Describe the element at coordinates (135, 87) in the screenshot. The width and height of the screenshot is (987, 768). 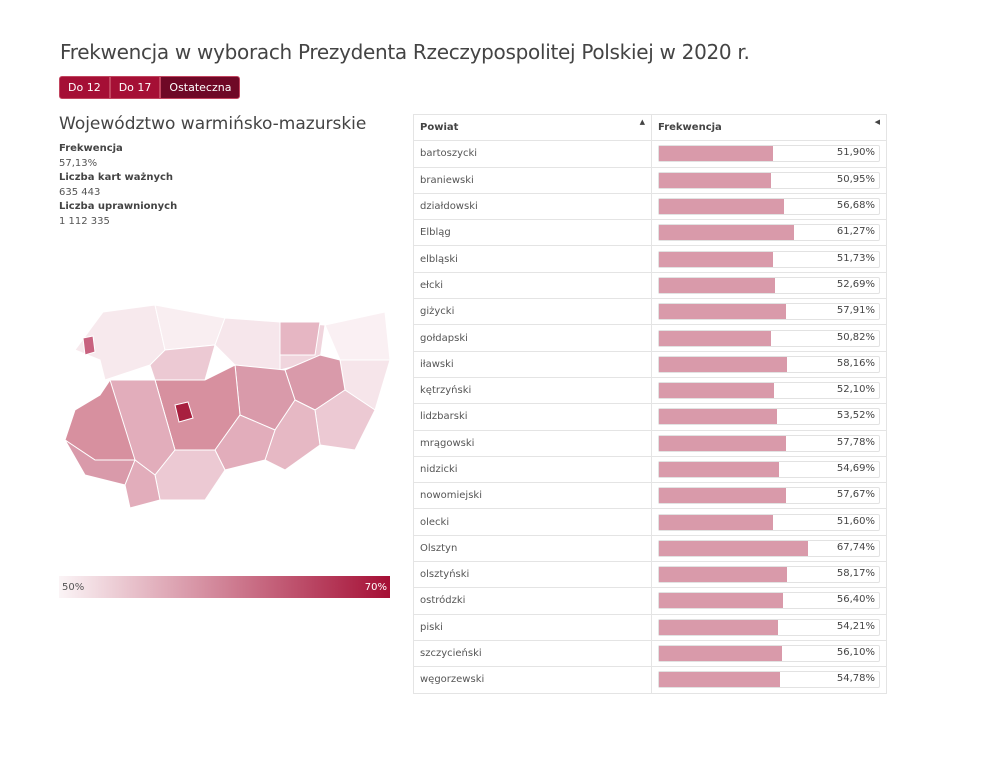
I see `button-do-17: Do 17` at that location.